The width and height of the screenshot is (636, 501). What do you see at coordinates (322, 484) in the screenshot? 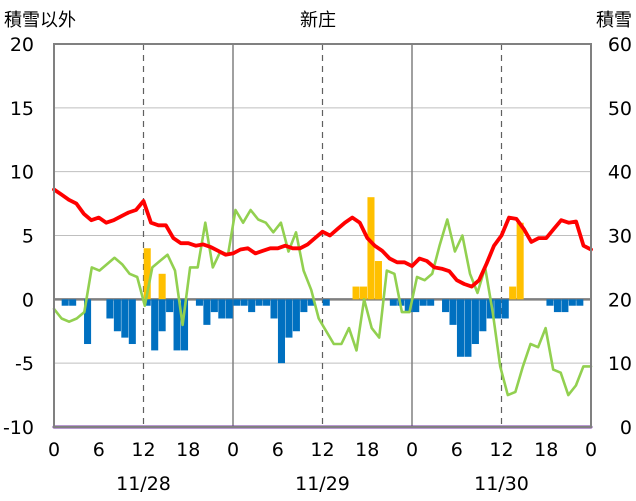
I see `date-label: 11/29` at bounding box center [322, 484].